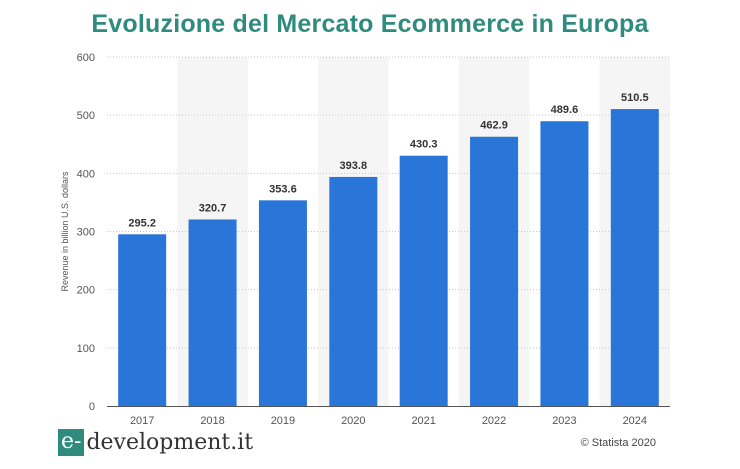  Describe the element at coordinates (86, 174) in the screenshot. I see `y-tick-label: 400` at that location.